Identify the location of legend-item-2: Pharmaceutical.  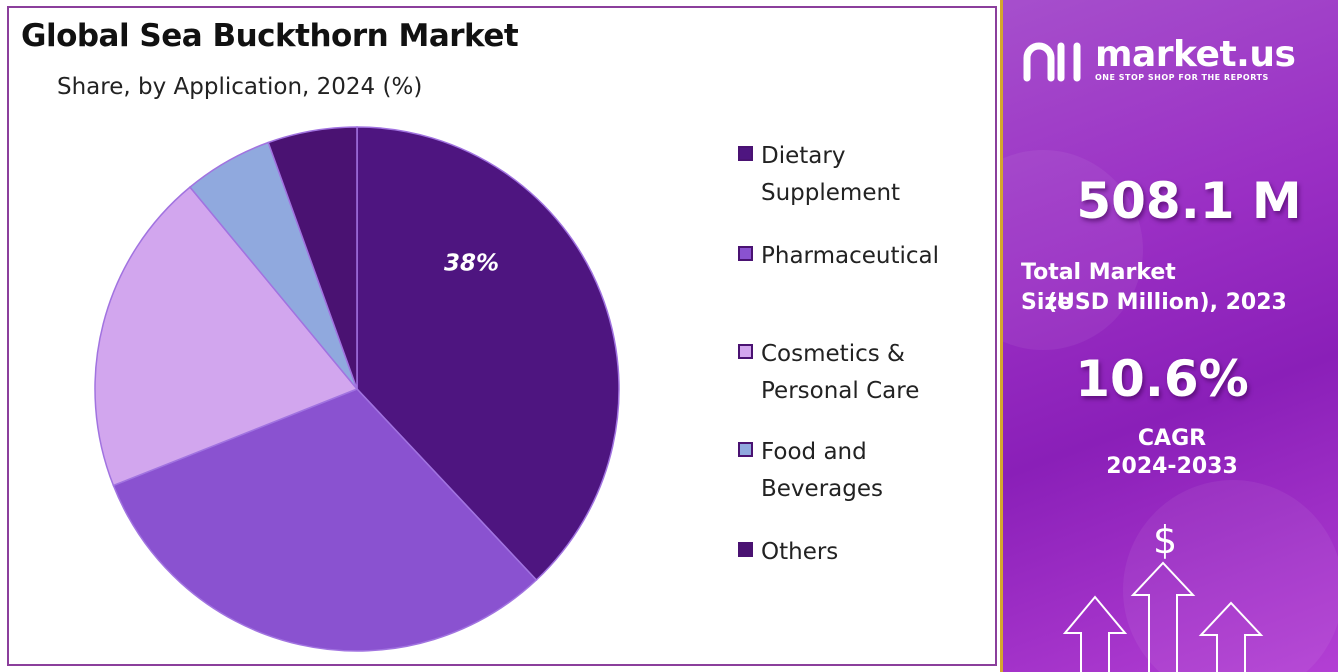
(838, 256).